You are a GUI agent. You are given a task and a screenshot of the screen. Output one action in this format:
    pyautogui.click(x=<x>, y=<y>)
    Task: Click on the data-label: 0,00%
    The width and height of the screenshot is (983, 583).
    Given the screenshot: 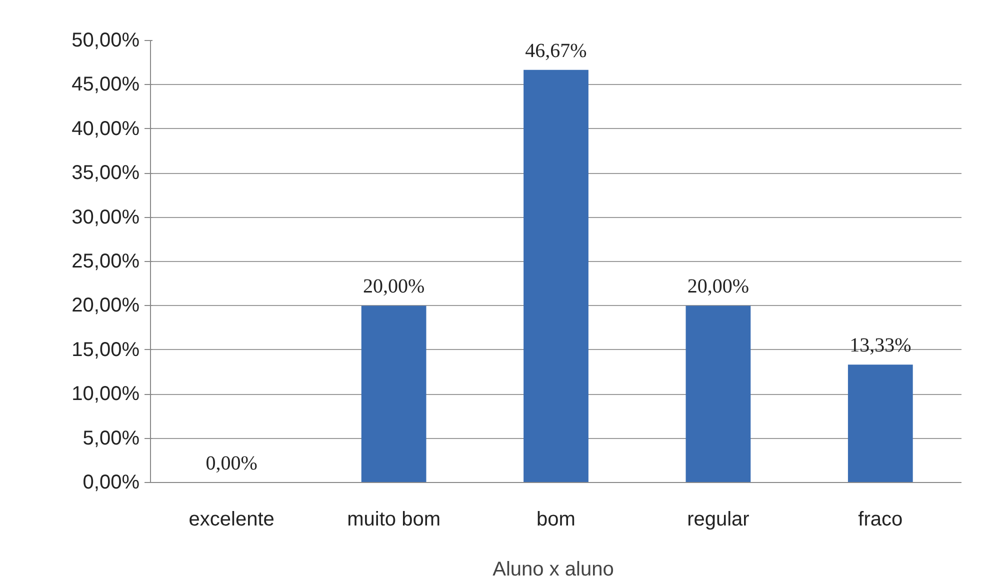 What is the action you would take?
    pyautogui.click(x=232, y=463)
    